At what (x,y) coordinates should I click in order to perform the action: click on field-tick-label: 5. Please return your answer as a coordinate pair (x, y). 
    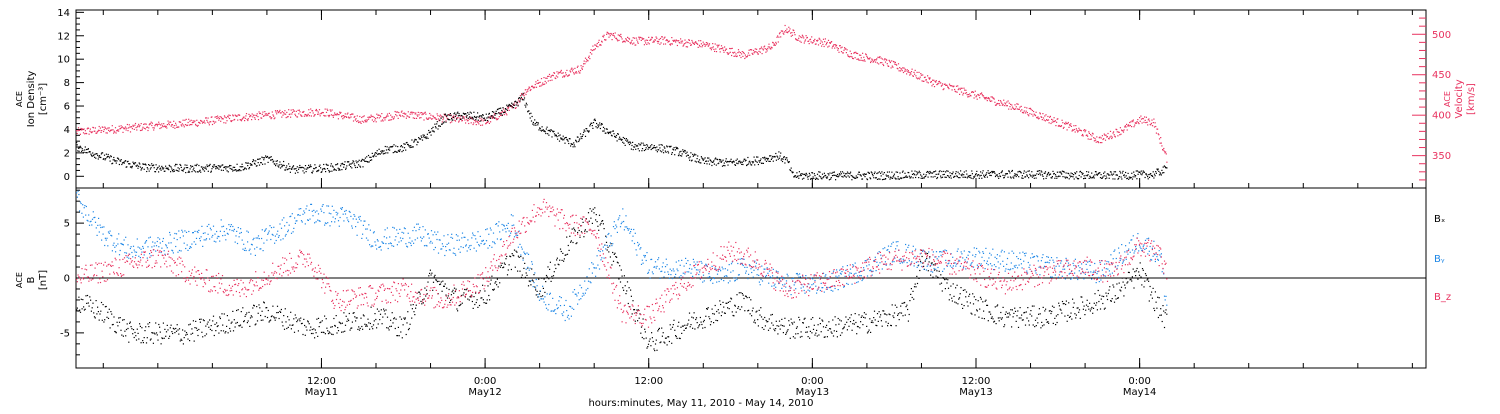
    Looking at the image, I should click on (67, 224).